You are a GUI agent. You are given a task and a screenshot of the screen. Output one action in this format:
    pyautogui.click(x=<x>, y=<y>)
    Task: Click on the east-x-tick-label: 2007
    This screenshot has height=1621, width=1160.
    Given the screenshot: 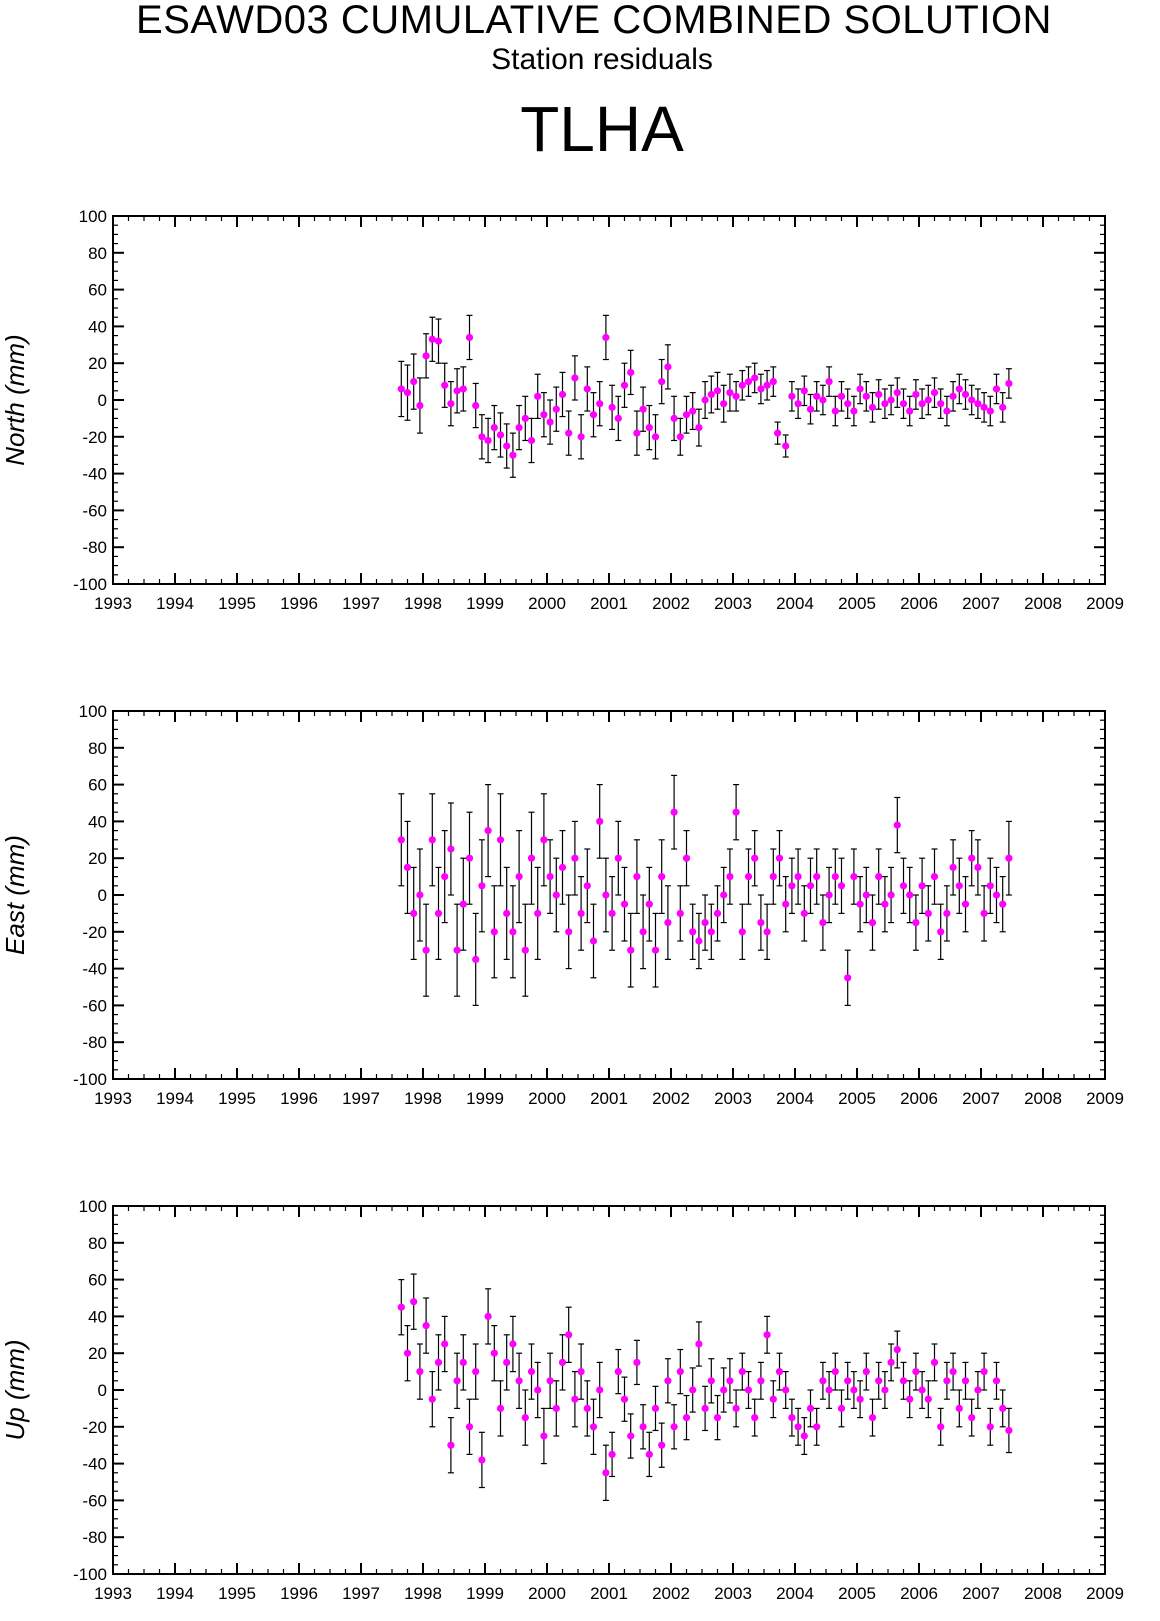 What is the action you would take?
    pyautogui.click(x=981, y=1098)
    